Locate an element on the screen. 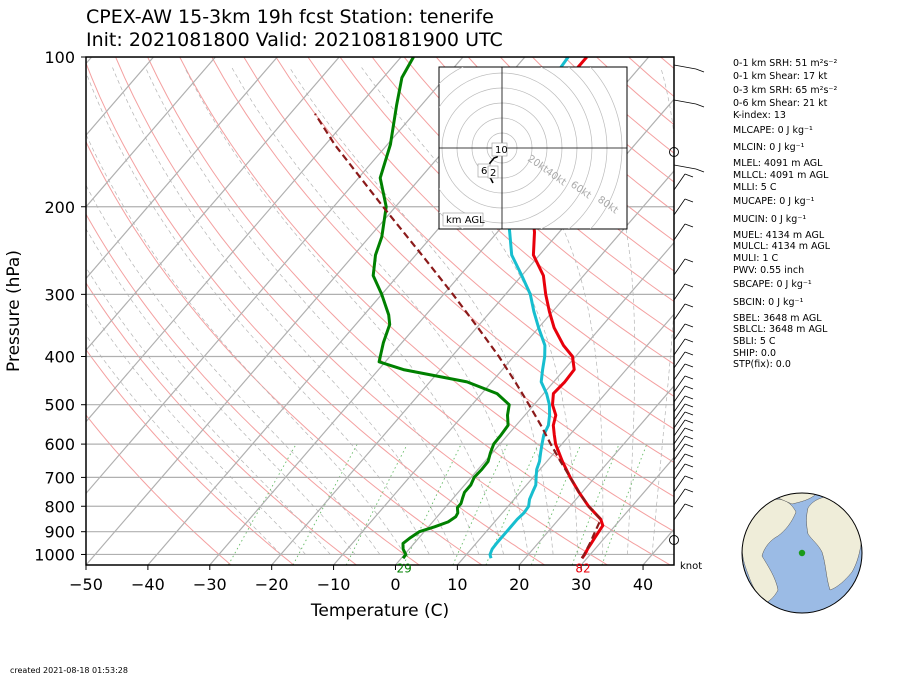 This screenshot has width=906, height=675. index-line: SBCAPE: 0 J kg⁻¹ is located at coordinates (772, 284).